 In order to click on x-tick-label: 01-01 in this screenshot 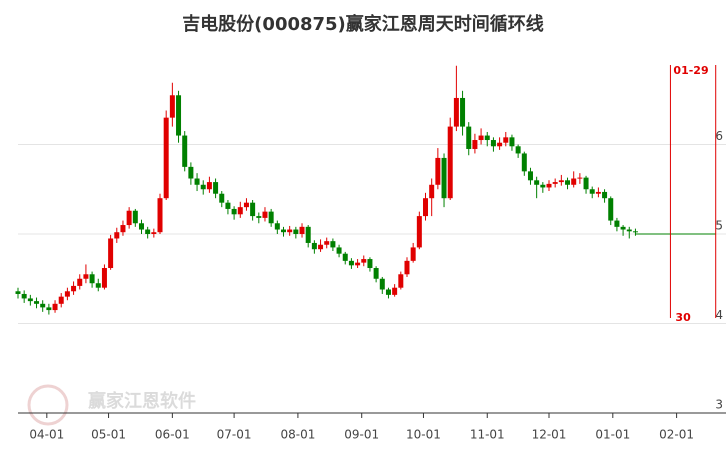, I will do `click(612, 435)`.